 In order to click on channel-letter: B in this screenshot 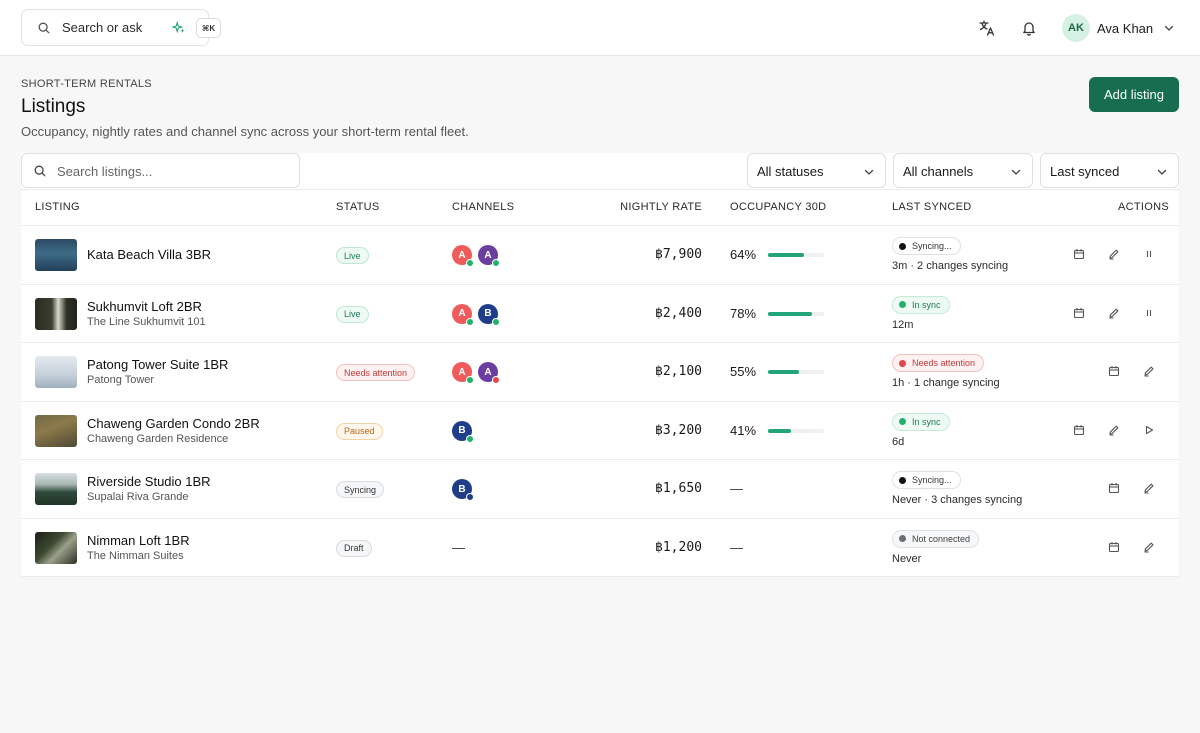, I will do `click(462, 430)`.